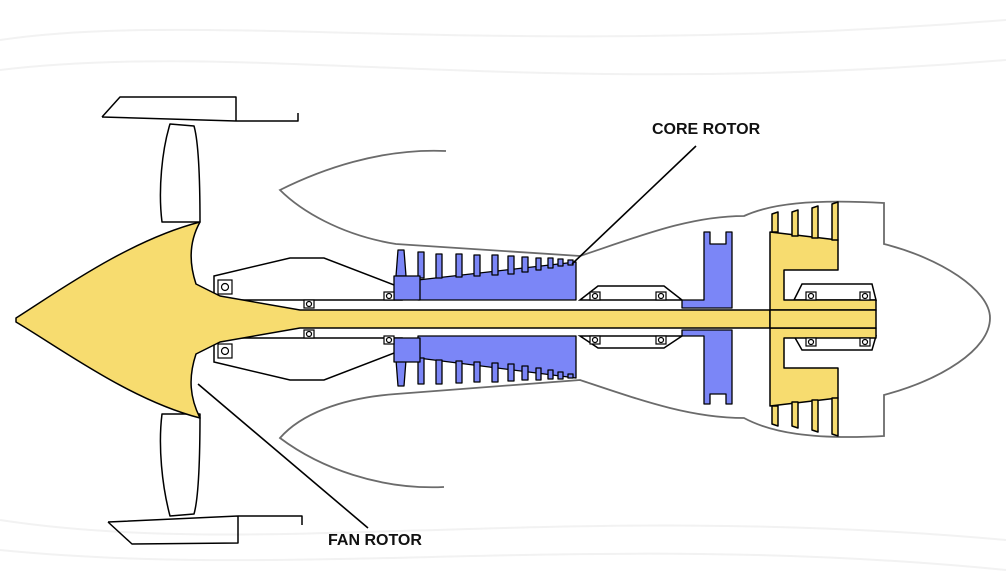 This screenshot has width=1006, height=583. I want to click on bearings, so click(544, 319).